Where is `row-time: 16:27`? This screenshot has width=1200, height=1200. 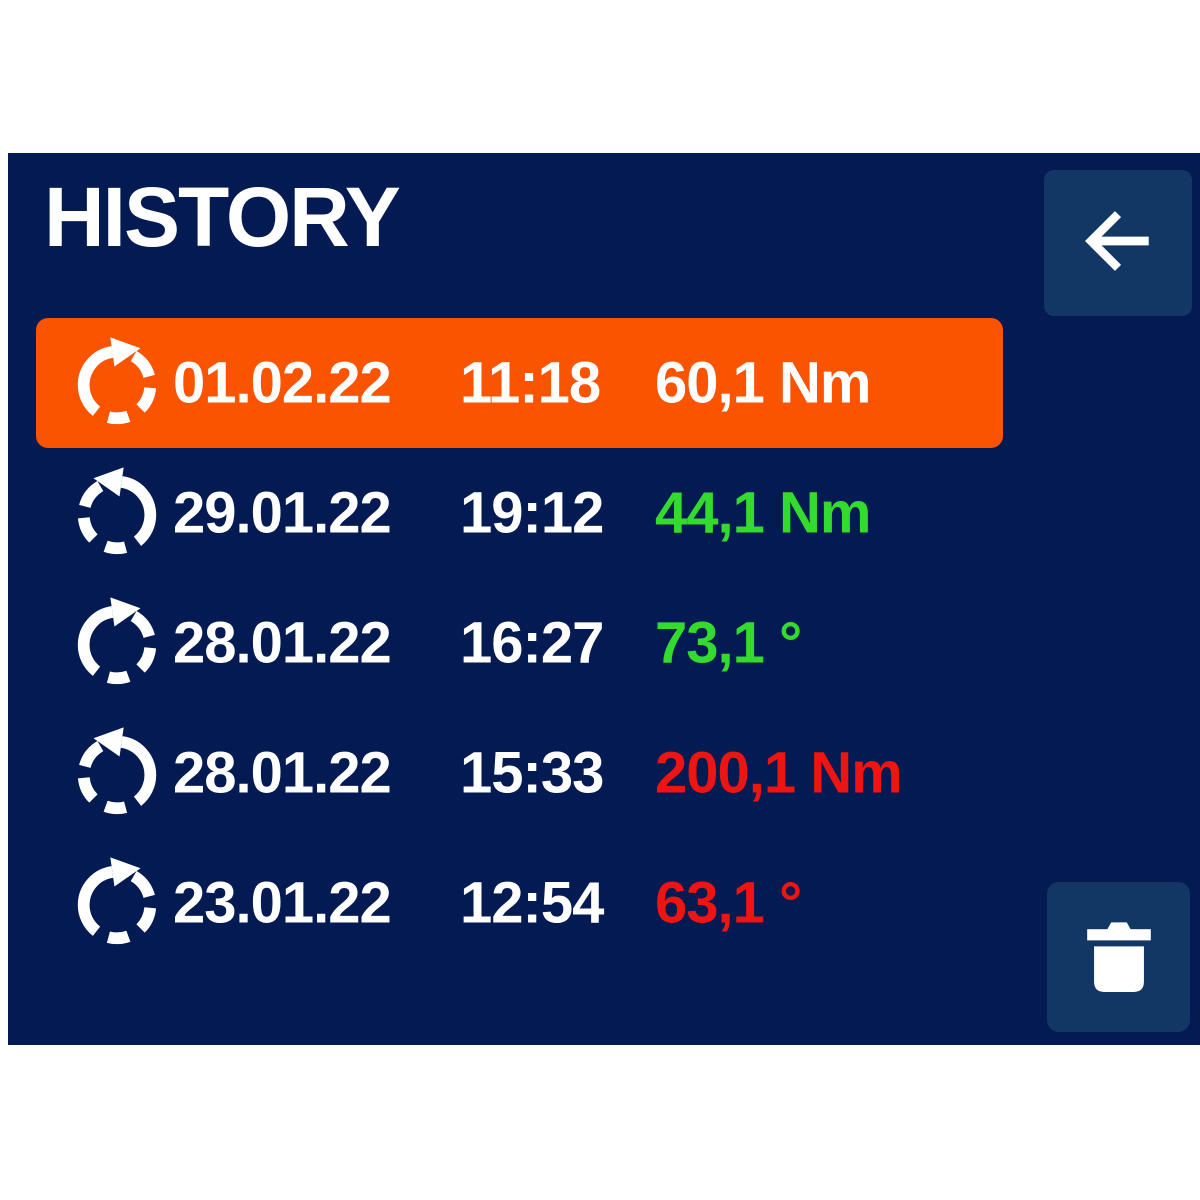 row-time: 16:27 is located at coordinates (532, 643).